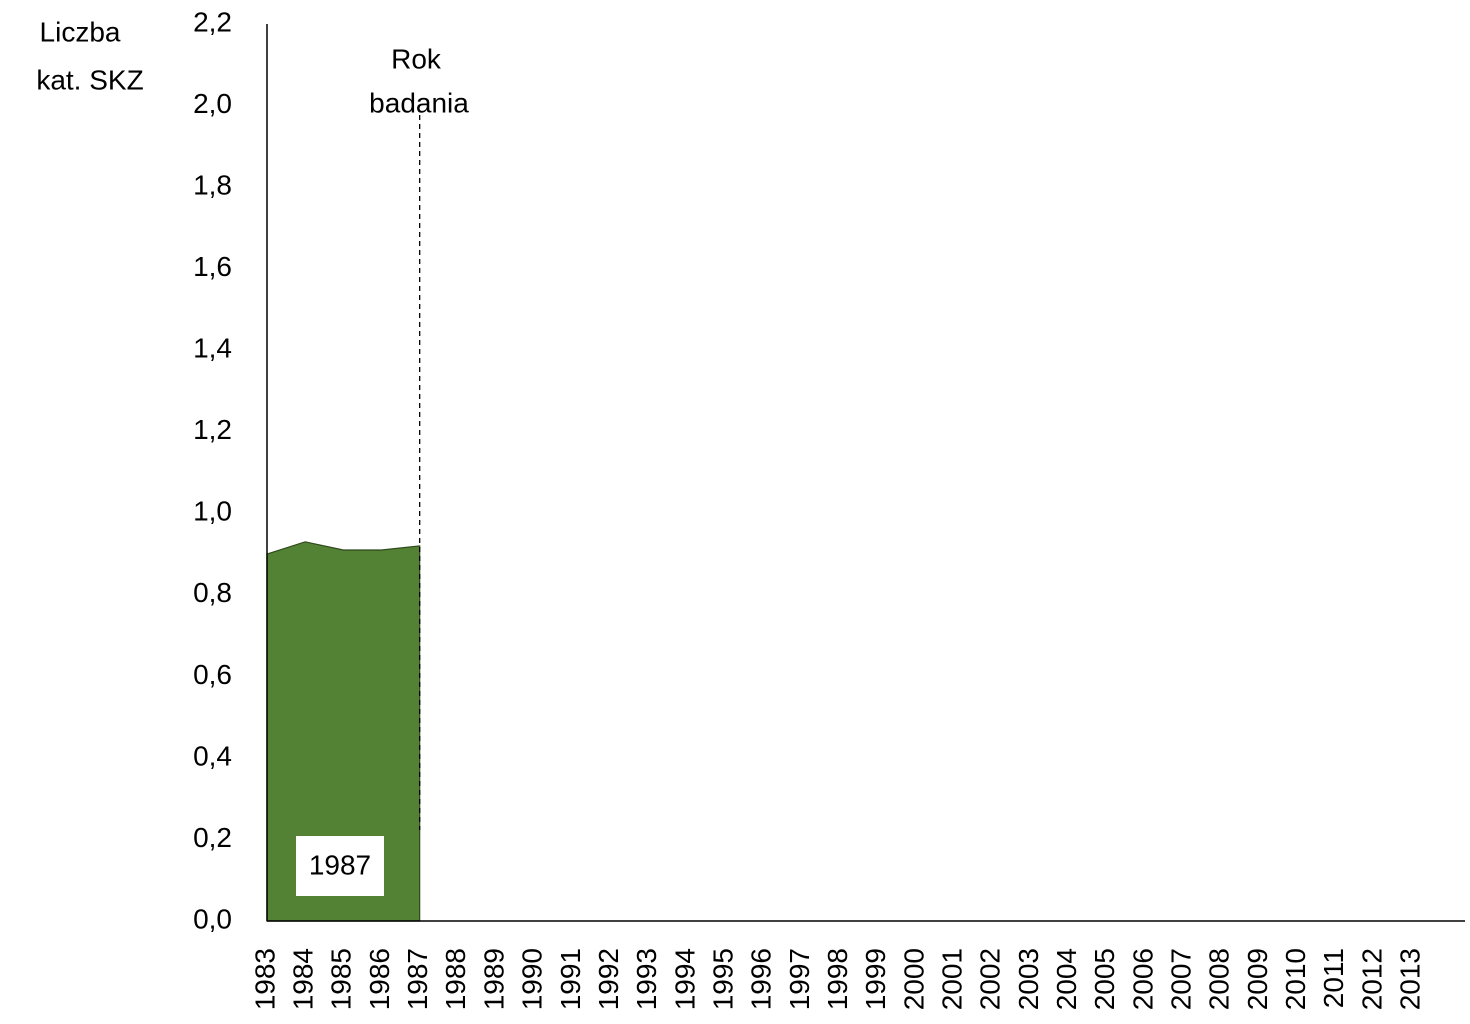 This screenshot has width=1470, height=1024. I want to click on y-tick-label: 1,0, so click(212, 511).